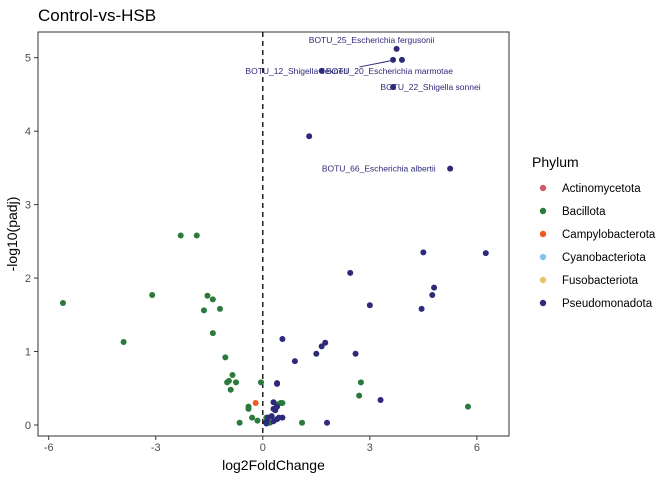  I want to click on y-tick-label: 5, so click(28, 59).